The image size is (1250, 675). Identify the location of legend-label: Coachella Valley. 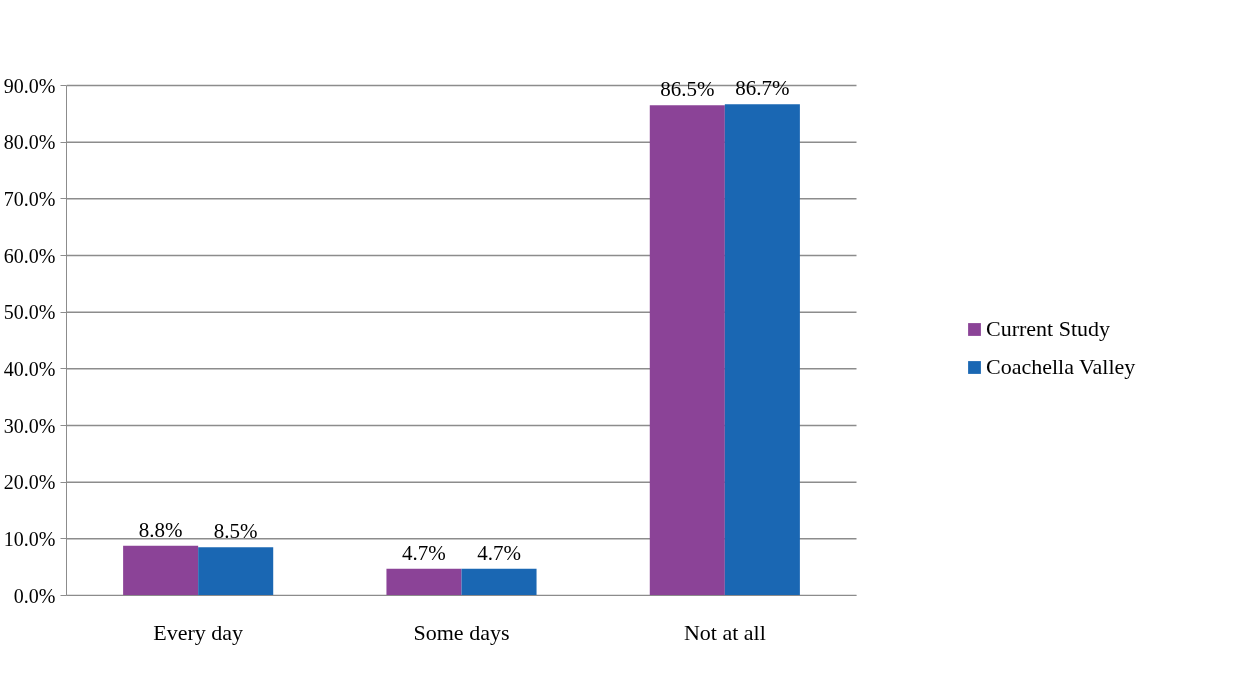
(1061, 367).